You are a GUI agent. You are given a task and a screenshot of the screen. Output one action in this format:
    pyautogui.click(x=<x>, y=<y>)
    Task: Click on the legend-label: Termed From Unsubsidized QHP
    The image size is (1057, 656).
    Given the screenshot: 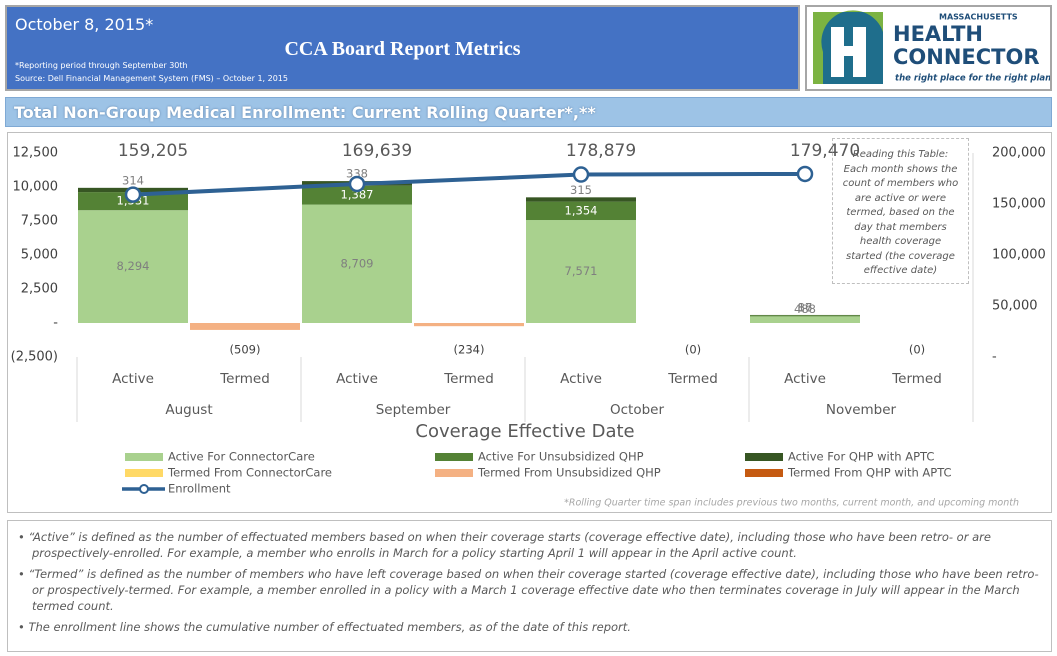 What is the action you would take?
    pyautogui.click(x=569, y=473)
    